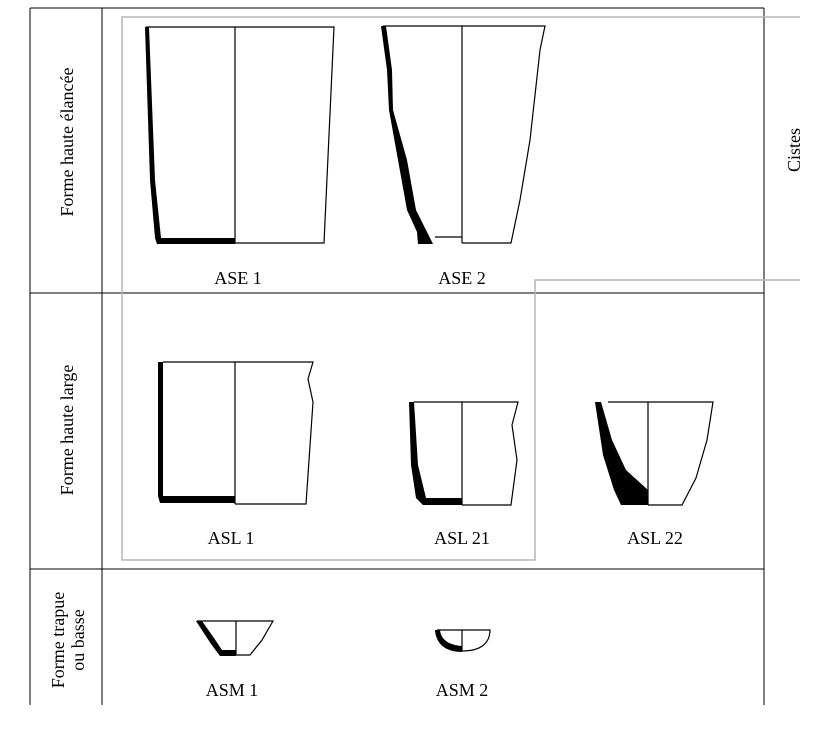 The height and width of the screenshot is (735, 814). Describe the element at coordinates (794, 150) in the screenshot. I see `group-label-cistes: Cistes` at that location.